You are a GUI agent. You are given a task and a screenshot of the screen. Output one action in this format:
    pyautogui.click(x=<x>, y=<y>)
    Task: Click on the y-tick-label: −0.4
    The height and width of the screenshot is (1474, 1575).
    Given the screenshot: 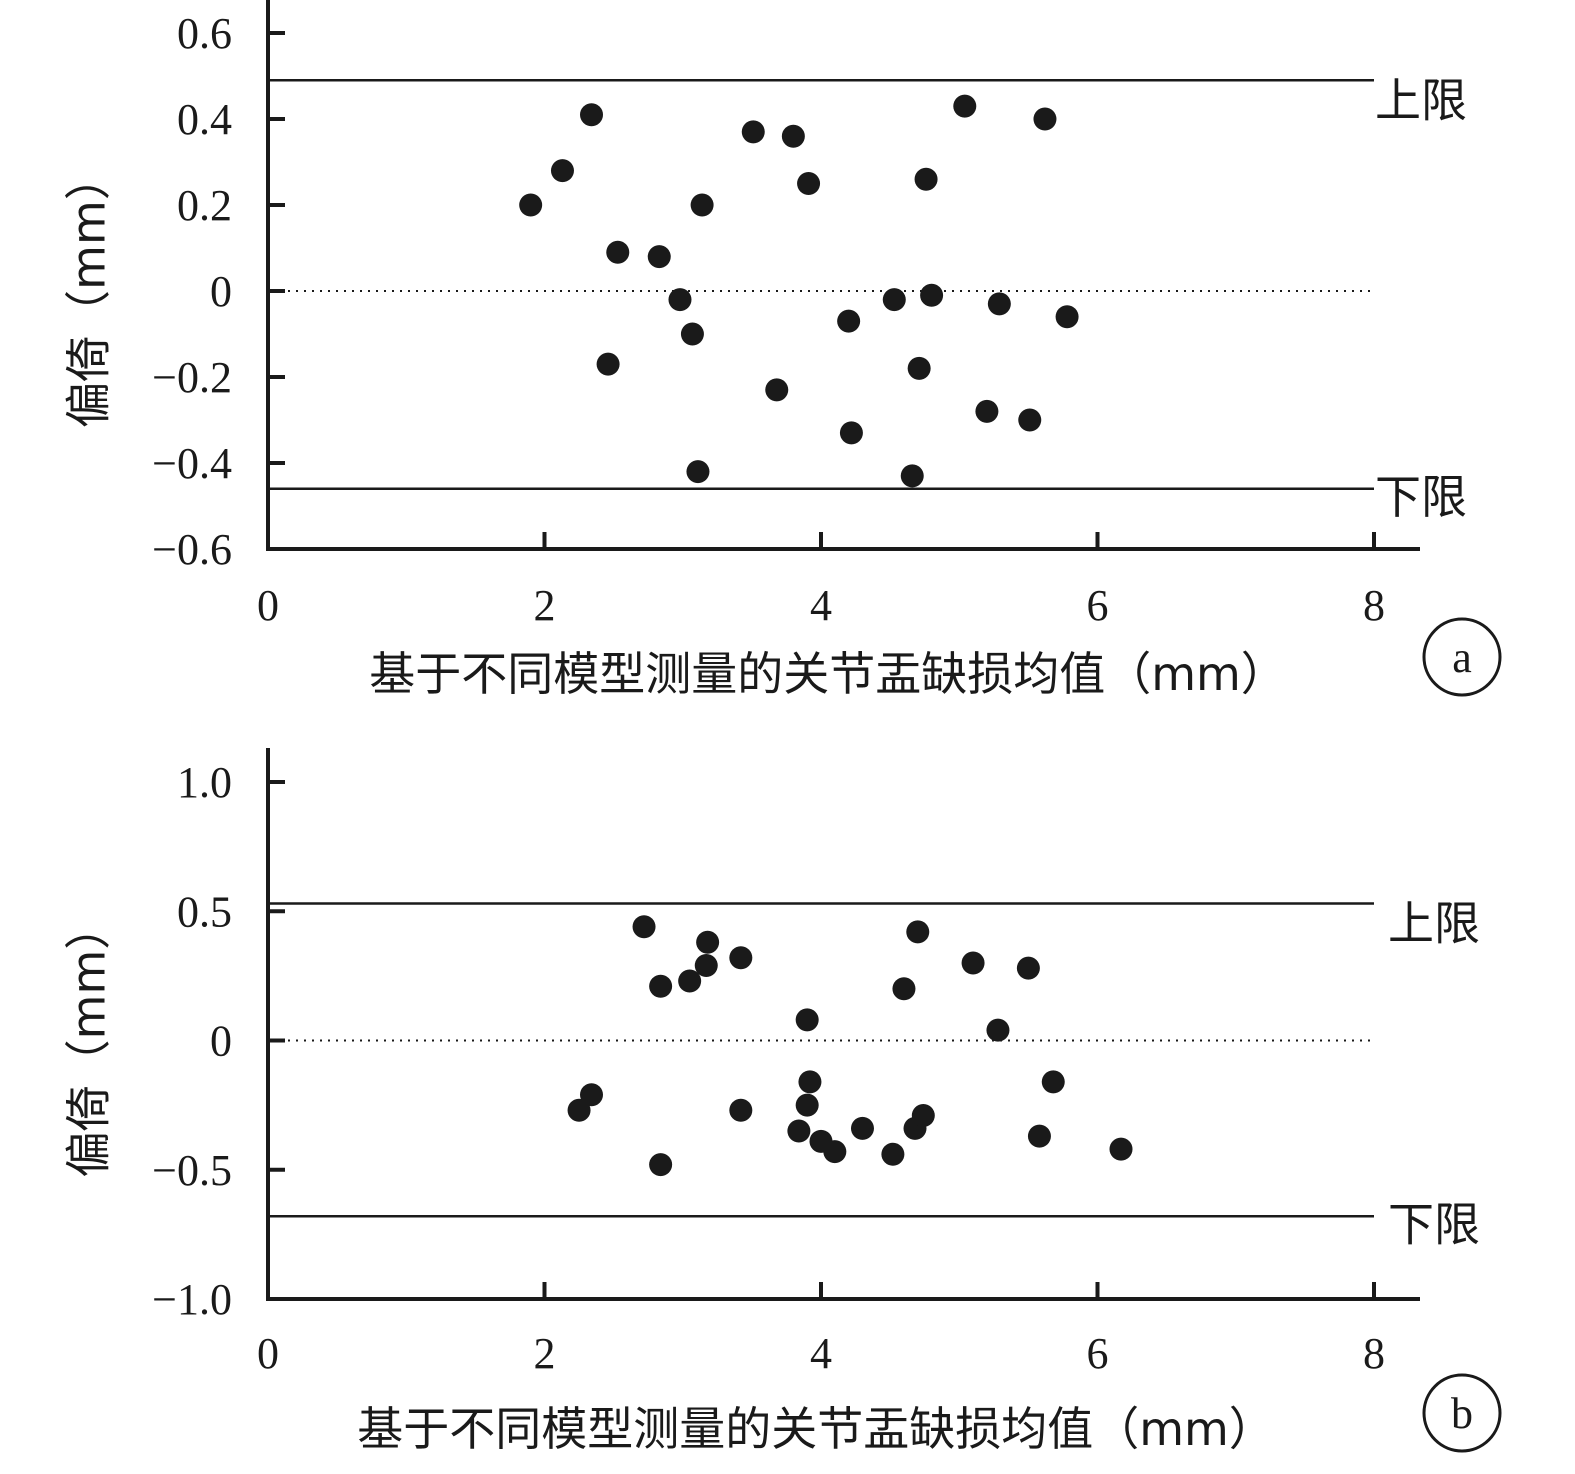 What is the action you would take?
    pyautogui.click(x=192, y=463)
    